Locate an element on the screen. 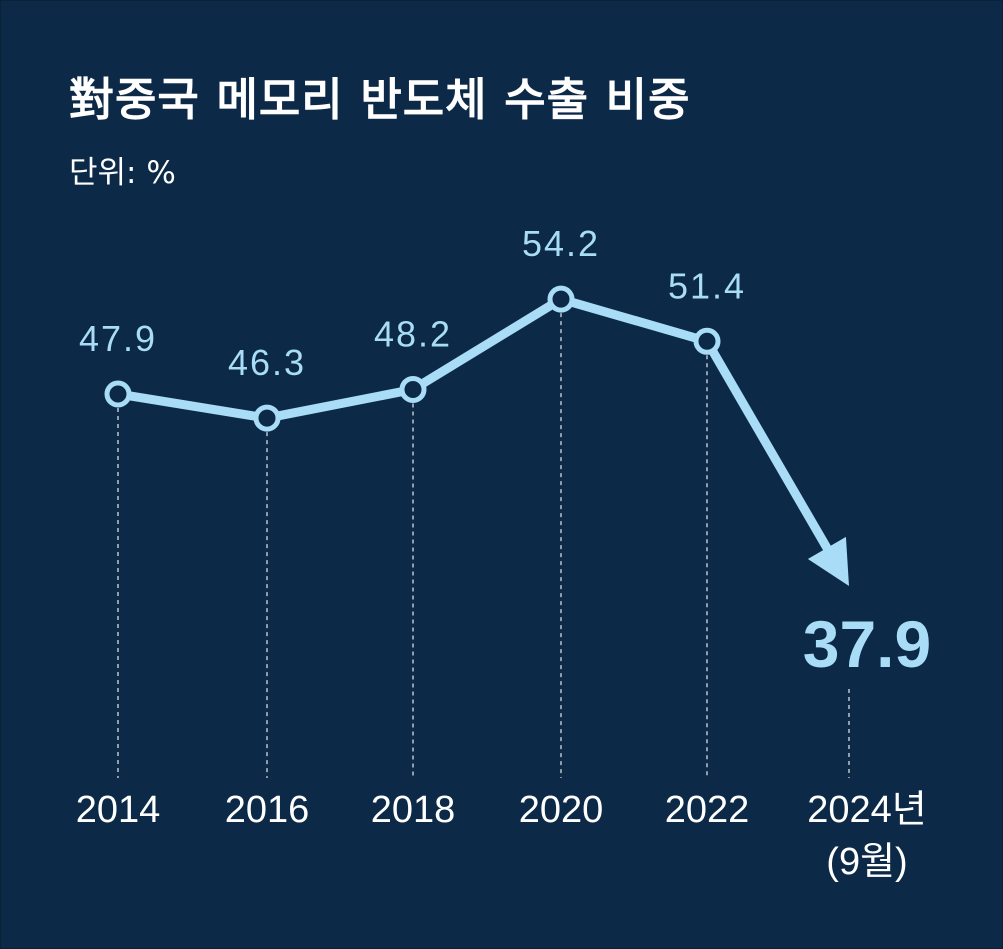  x-tick-label: 2018 is located at coordinates (413, 810).